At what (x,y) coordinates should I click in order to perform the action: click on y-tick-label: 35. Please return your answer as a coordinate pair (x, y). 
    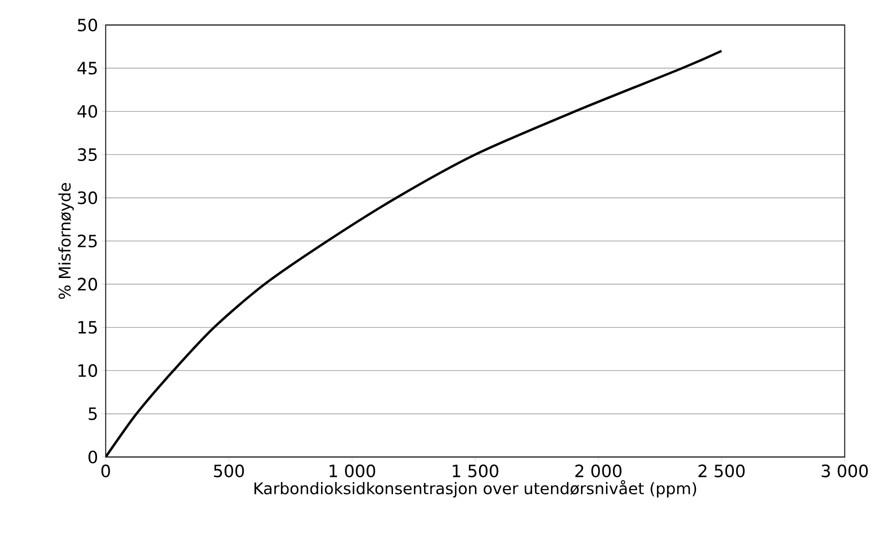
    Looking at the image, I should click on (87, 154).